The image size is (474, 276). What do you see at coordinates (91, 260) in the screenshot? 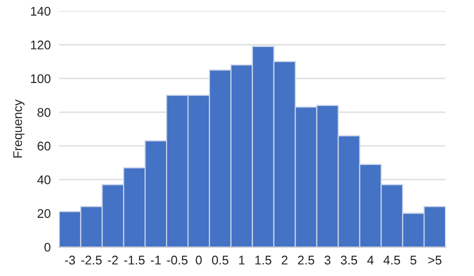
I see `x-tick-label: -2.5` at bounding box center [91, 260].